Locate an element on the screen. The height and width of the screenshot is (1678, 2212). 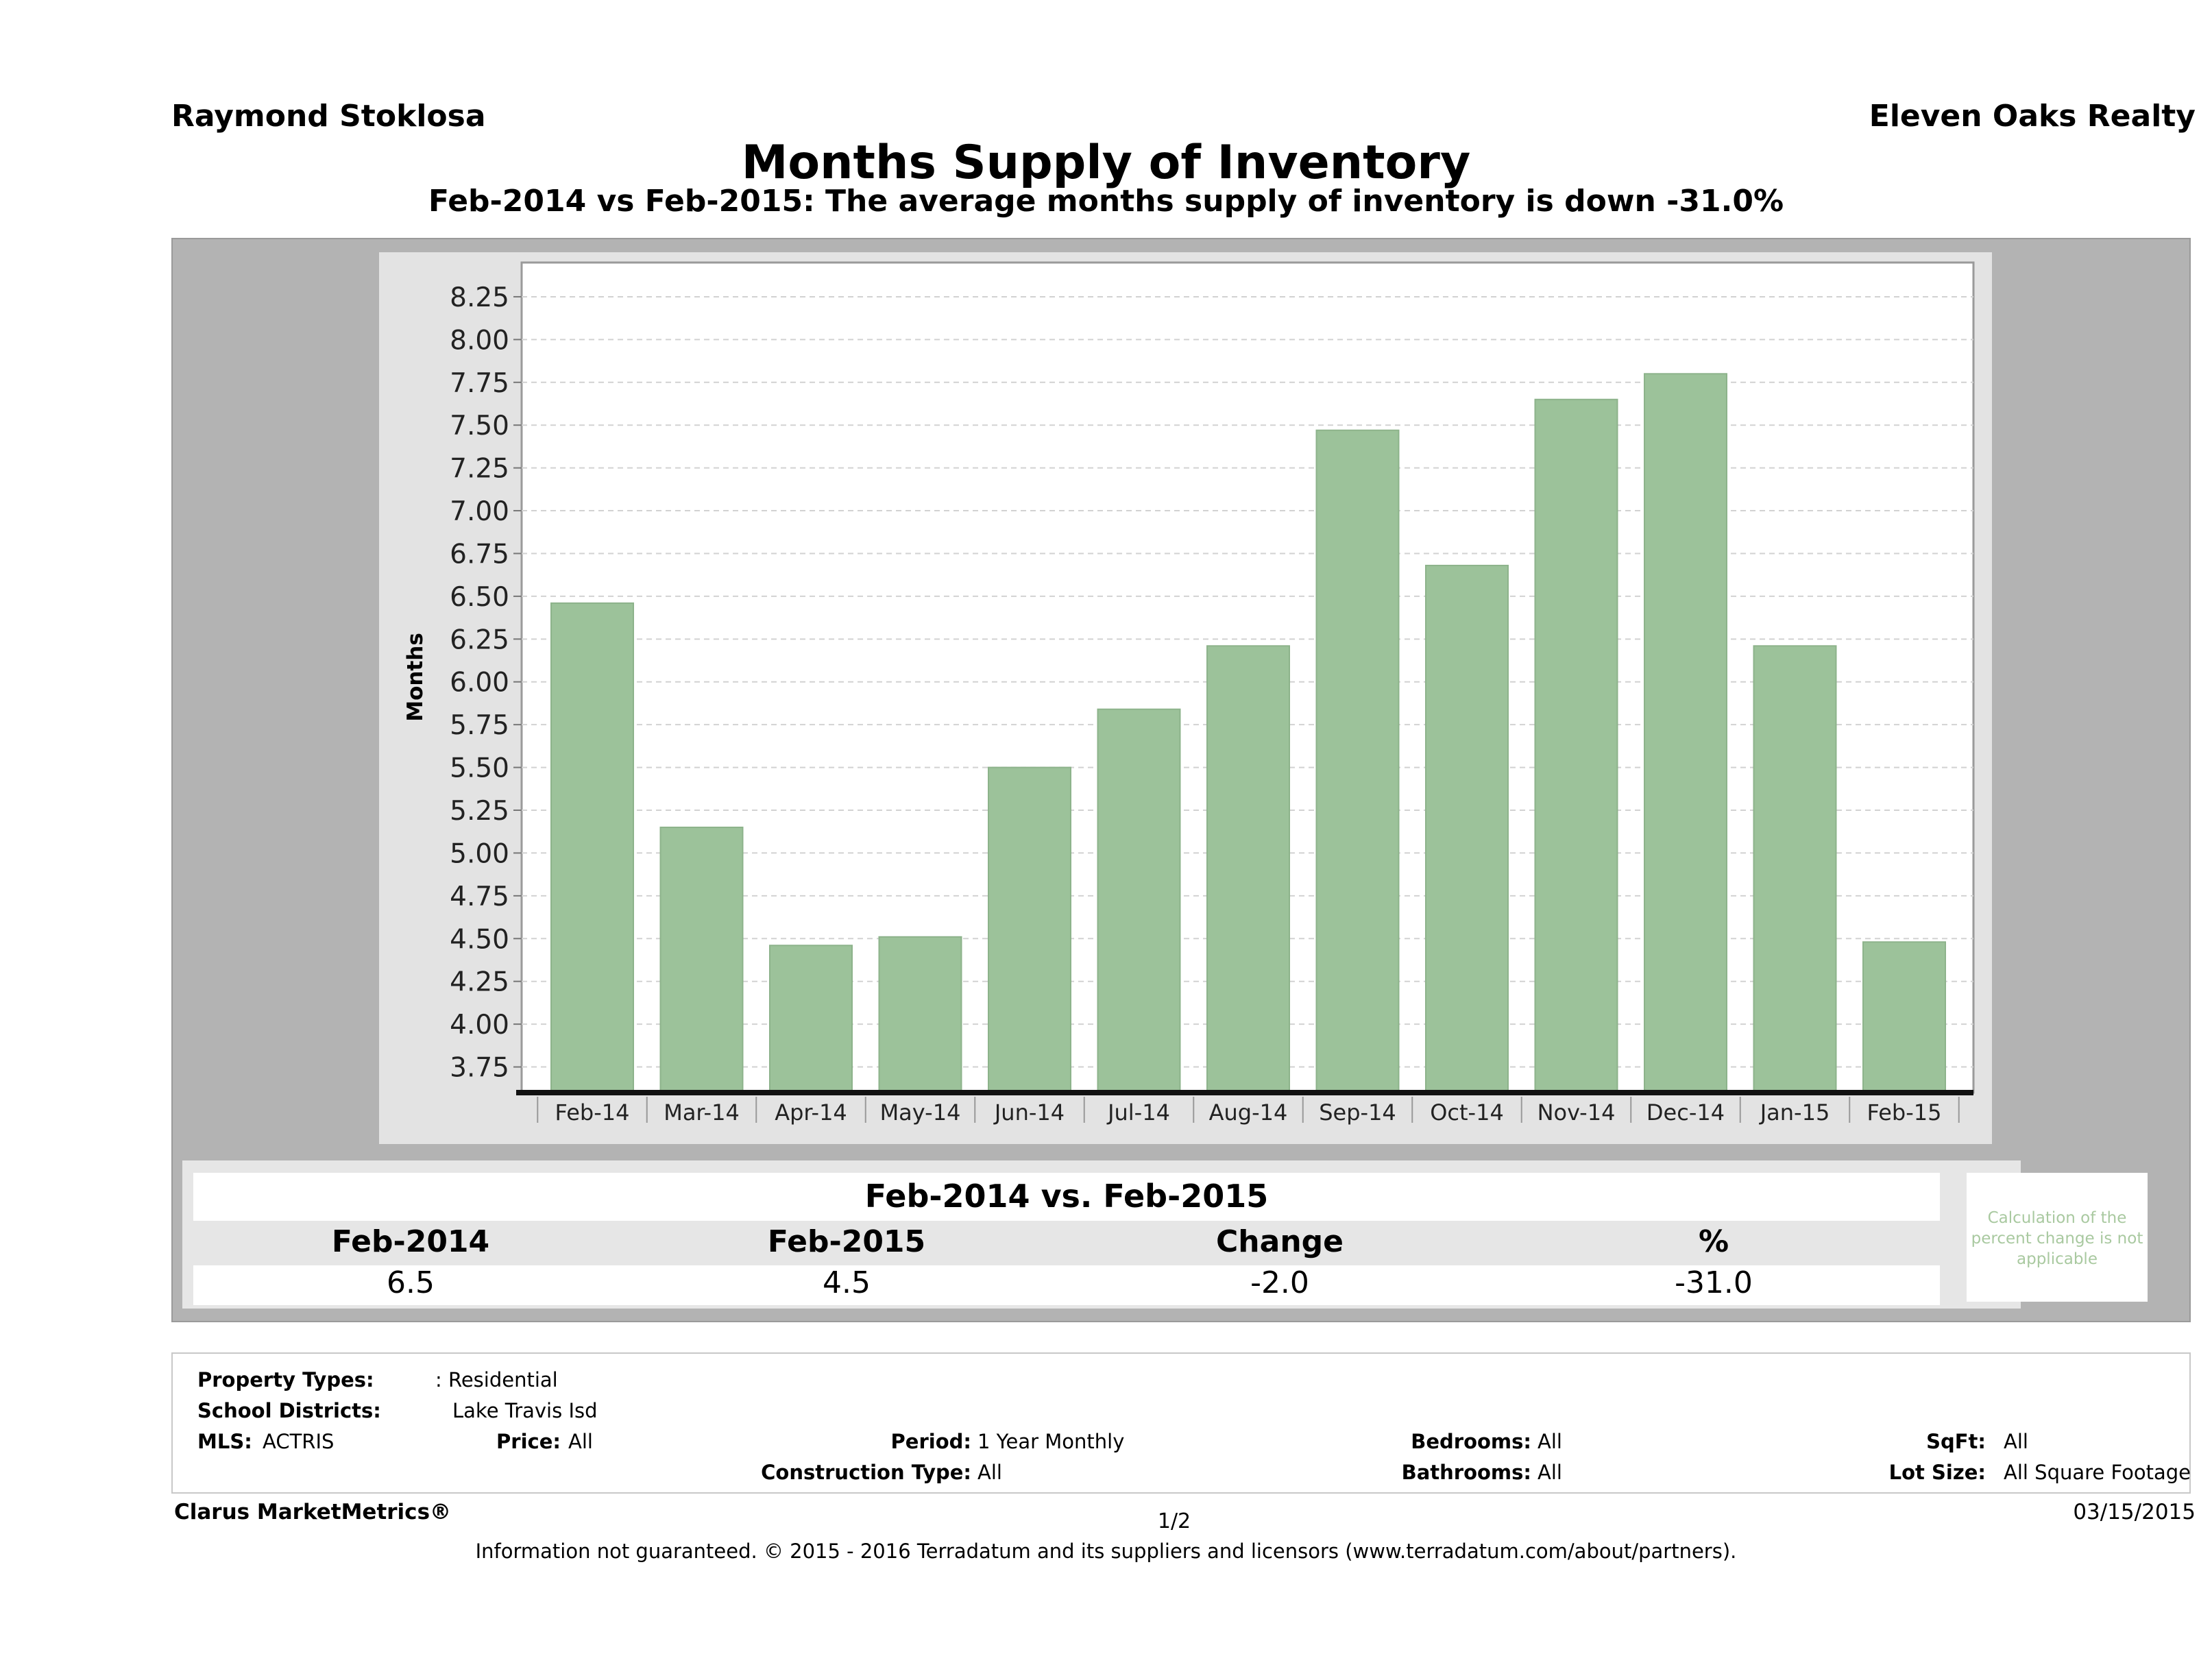
y-tick-label: 7.00 is located at coordinates (479, 511).